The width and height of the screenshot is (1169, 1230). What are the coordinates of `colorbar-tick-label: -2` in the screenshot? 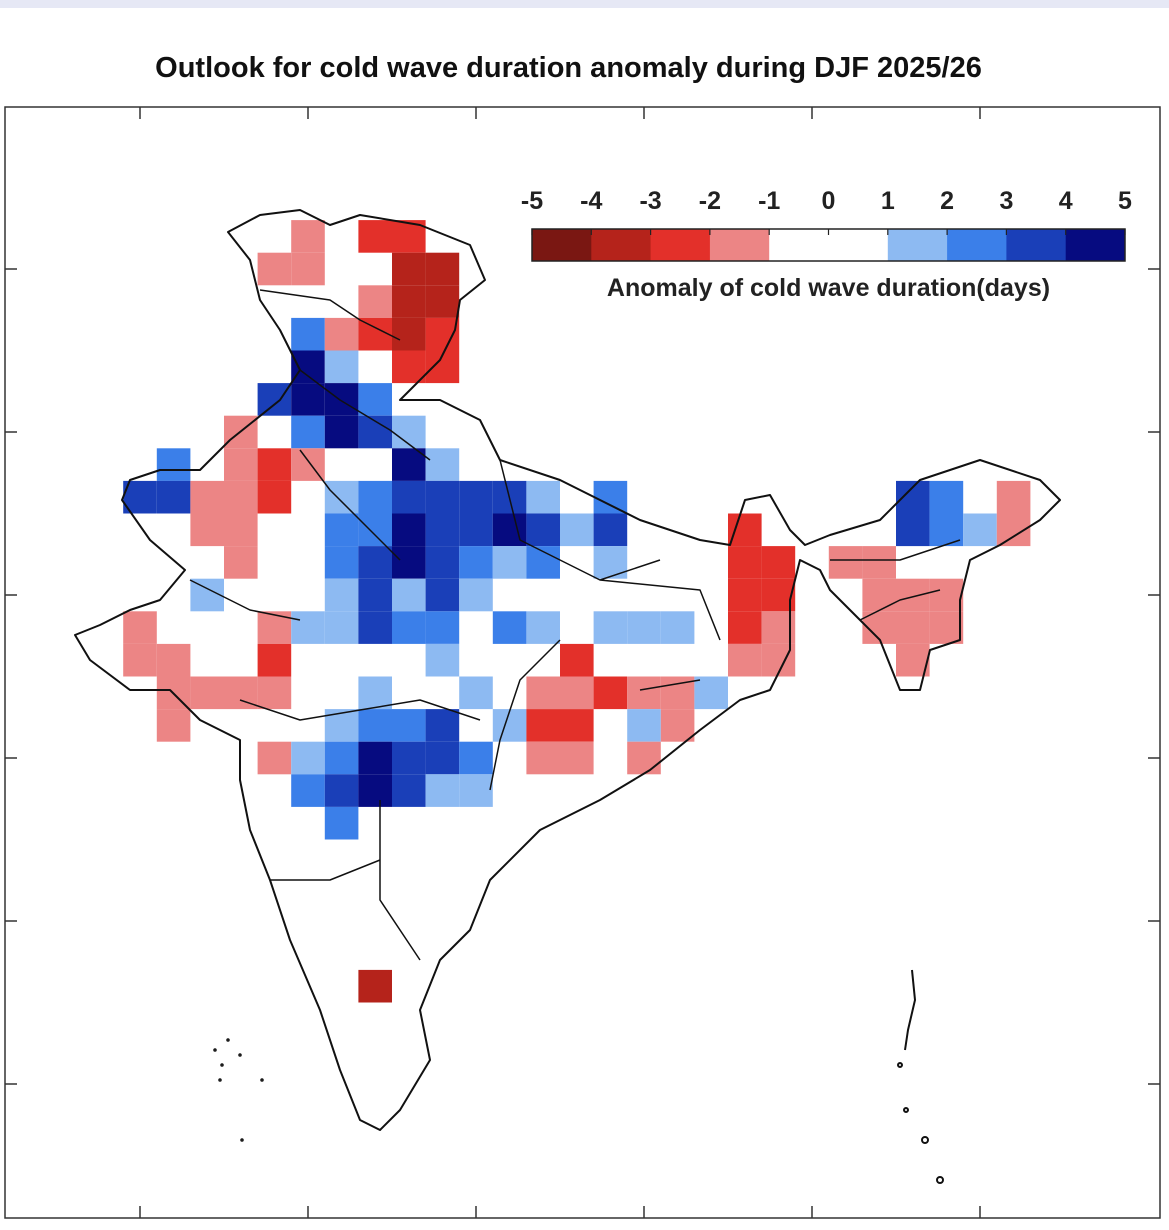 It's located at (710, 201).